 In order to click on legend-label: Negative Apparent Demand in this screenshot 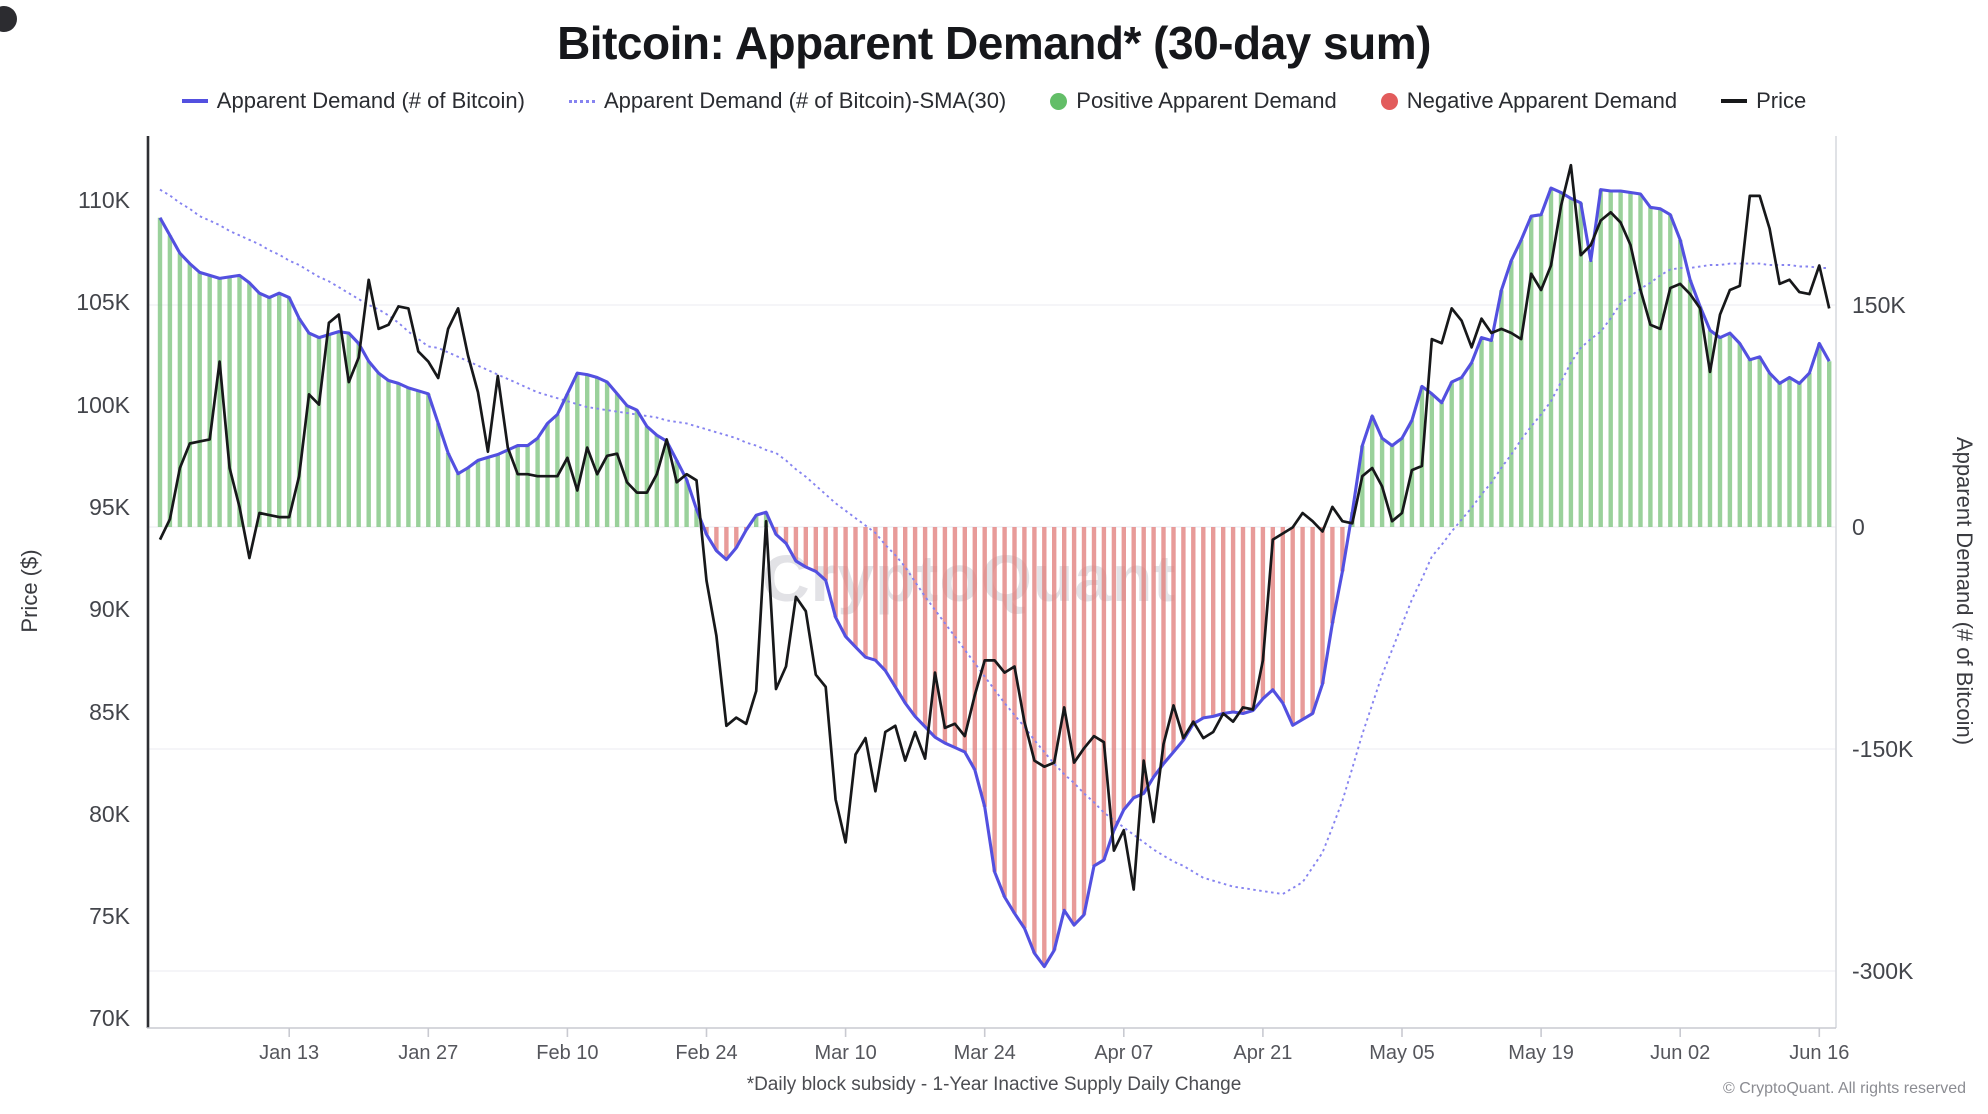, I will do `click(1542, 100)`.